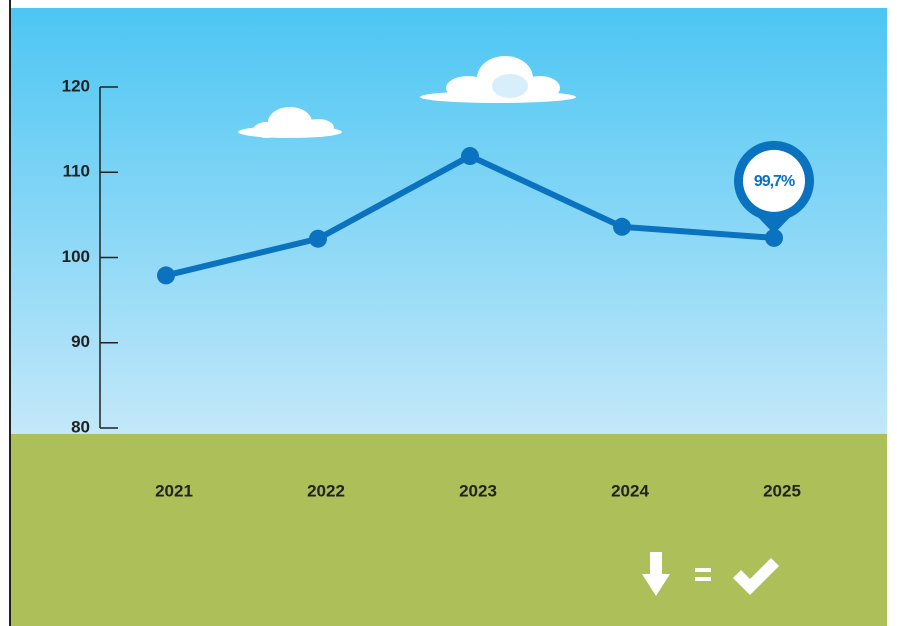  Describe the element at coordinates (10, 313) in the screenshot. I see `left-border` at that location.